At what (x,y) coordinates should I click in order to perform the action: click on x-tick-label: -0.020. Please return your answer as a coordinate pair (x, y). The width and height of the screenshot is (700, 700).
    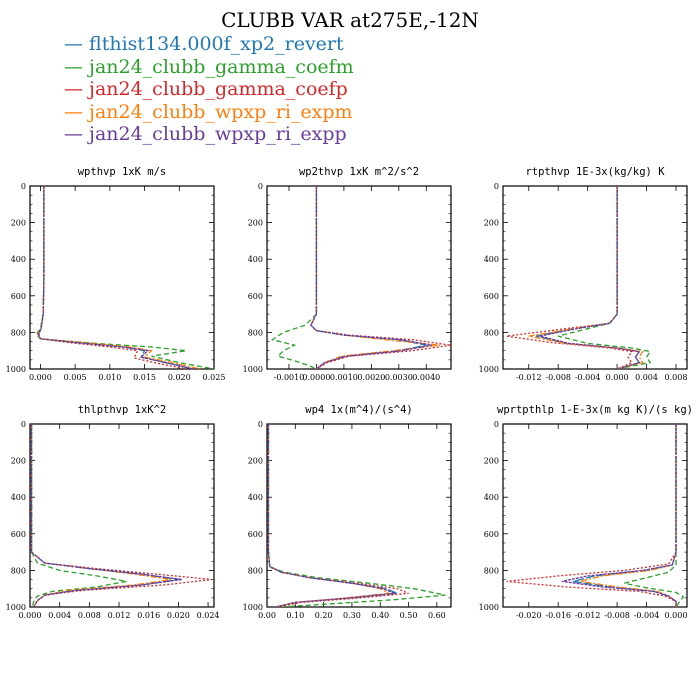
    Looking at the image, I should click on (529, 615).